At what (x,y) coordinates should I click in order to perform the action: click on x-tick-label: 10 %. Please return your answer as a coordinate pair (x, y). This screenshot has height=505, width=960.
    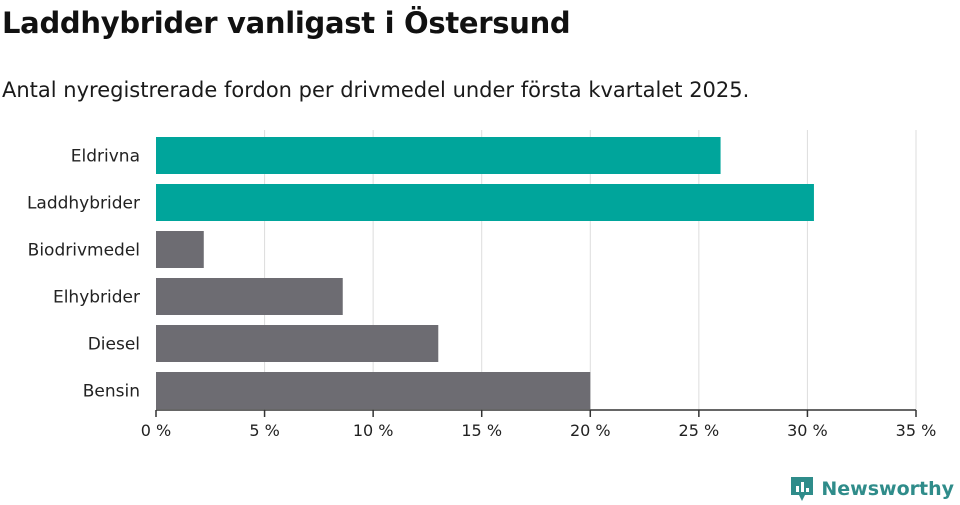
    Looking at the image, I should click on (373, 430).